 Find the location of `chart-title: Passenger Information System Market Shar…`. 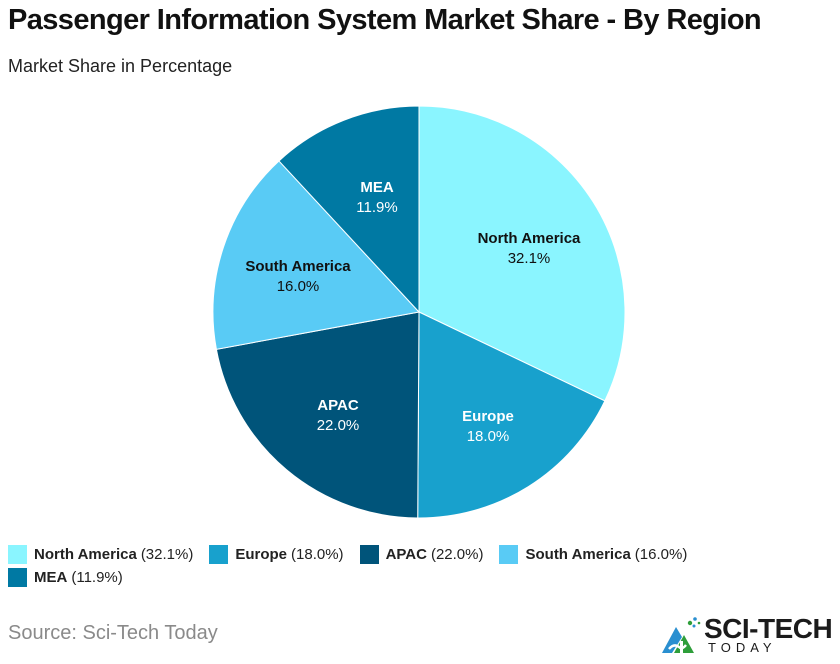

chart-title: Passenger Information System Market Shar… is located at coordinates (385, 20).